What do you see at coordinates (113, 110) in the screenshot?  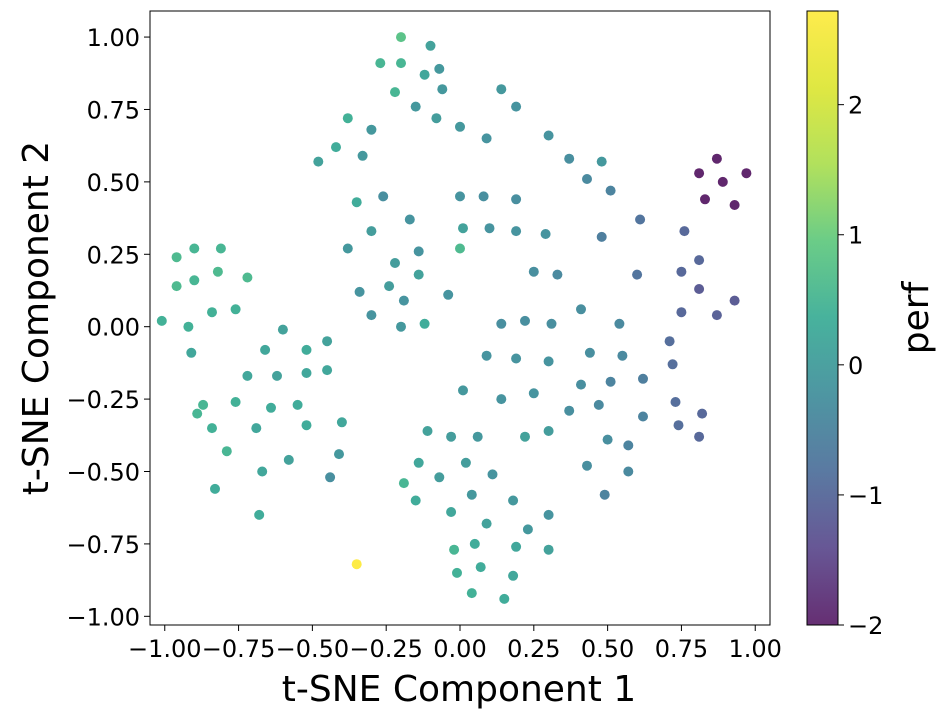 I see `y-tick-label: 0.75` at bounding box center [113, 110].